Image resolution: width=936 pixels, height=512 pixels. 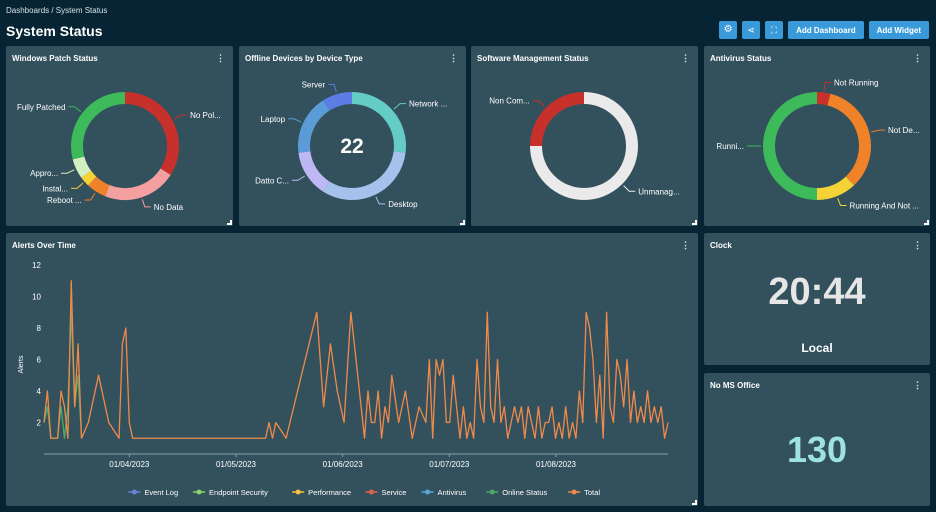 What do you see at coordinates (835, 188) in the screenshot?
I see `slice-running-and-not` at bounding box center [835, 188].